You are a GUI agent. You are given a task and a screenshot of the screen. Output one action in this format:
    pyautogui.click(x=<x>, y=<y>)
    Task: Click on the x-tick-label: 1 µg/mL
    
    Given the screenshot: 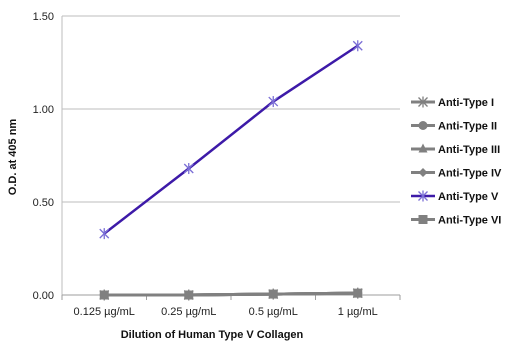 What is the action you would take?
    pyautogui.click(x=358, y=312)
    